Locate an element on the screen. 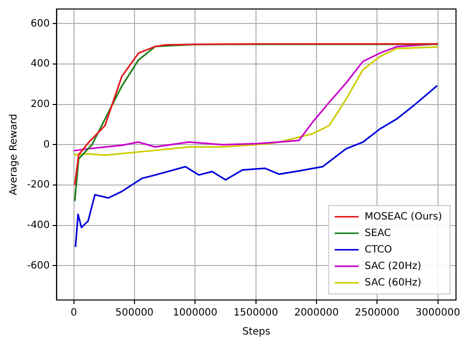 This screenshot has width=474, height=346. x-tick-label: 0 is located at coordinates (73, 313).